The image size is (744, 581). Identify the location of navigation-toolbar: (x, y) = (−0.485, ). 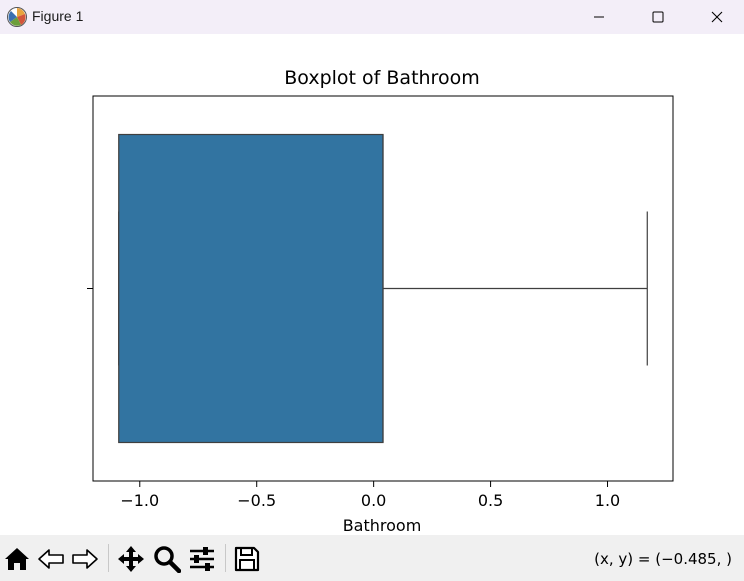
(372, 558).